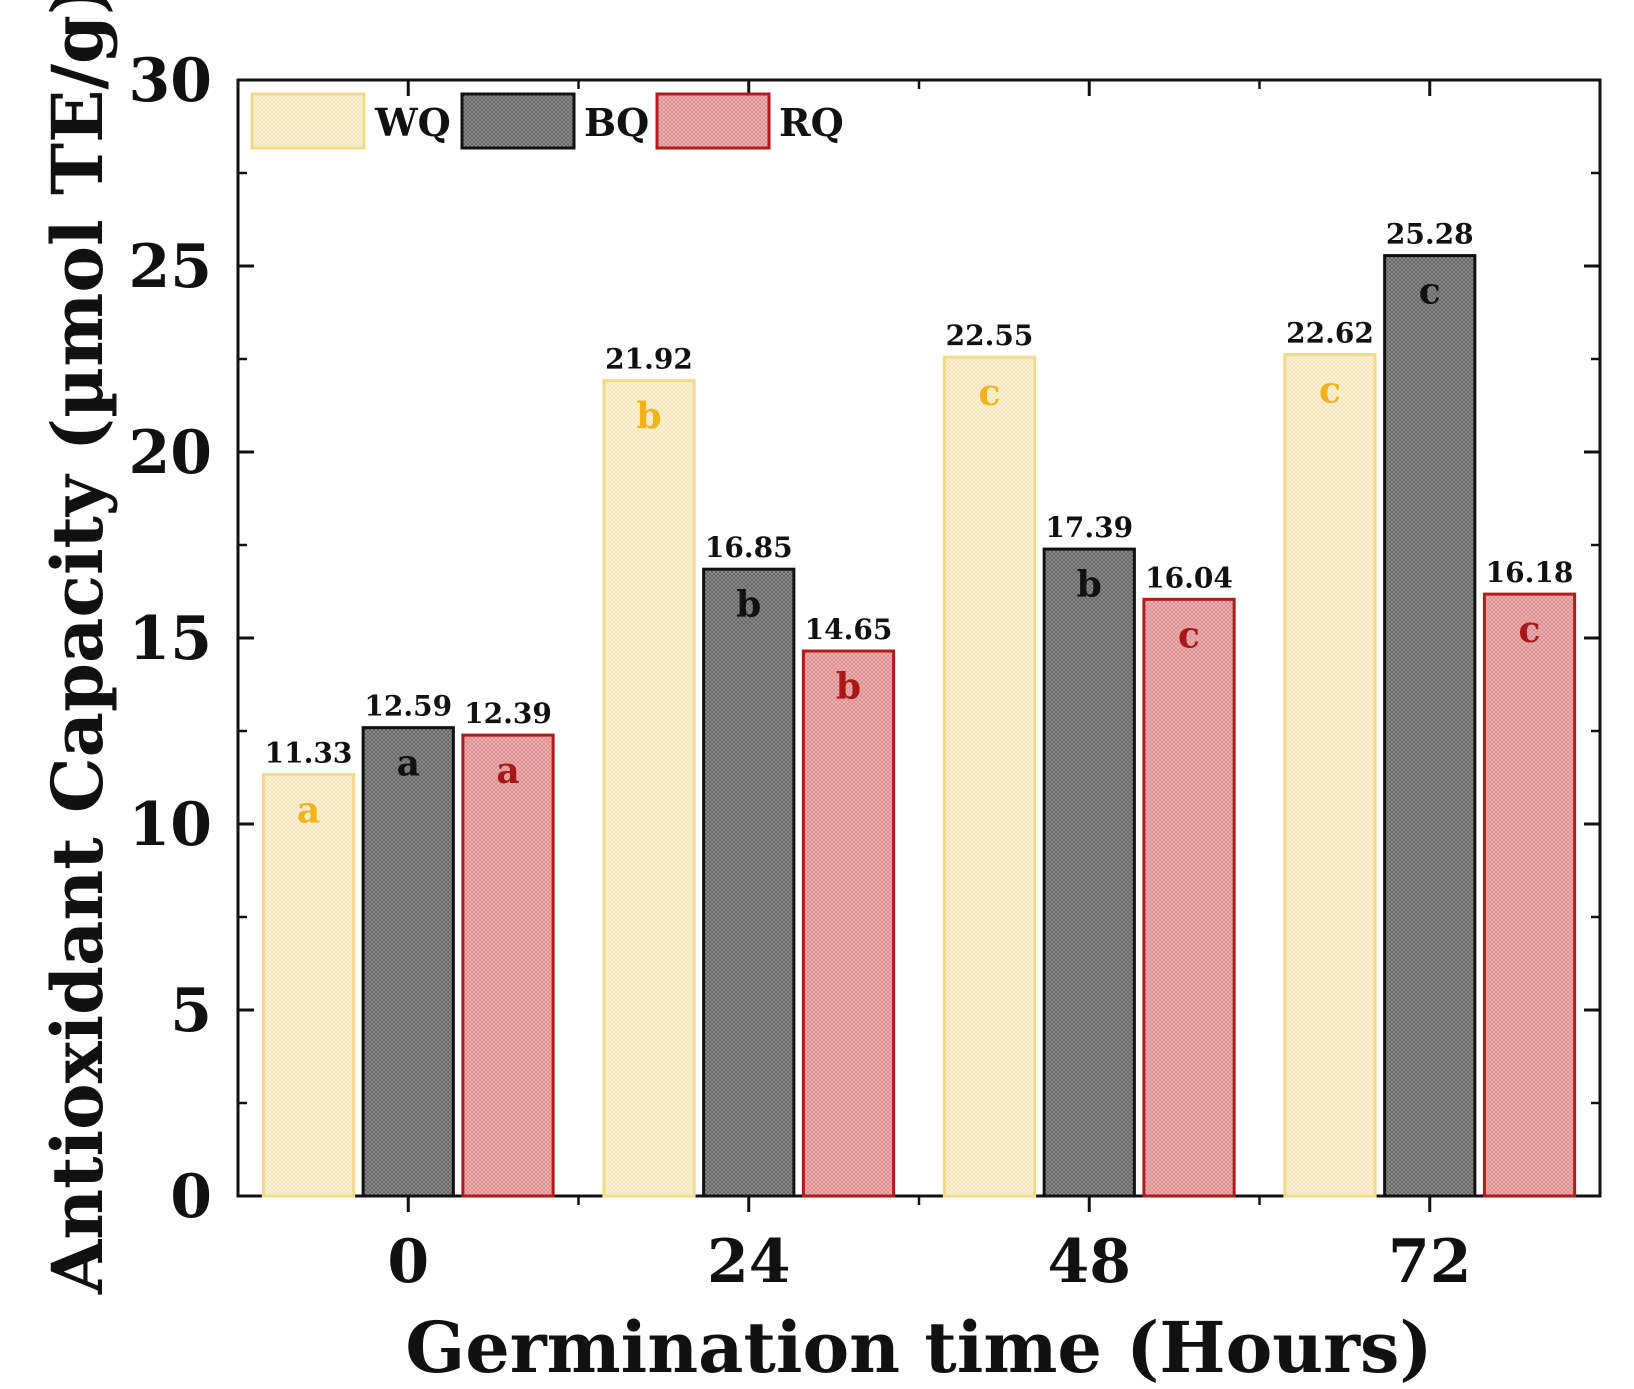 The height and width of the screenshot is (1389, 1634). I want to click on value-label: 22.62, so click(1330, 333).